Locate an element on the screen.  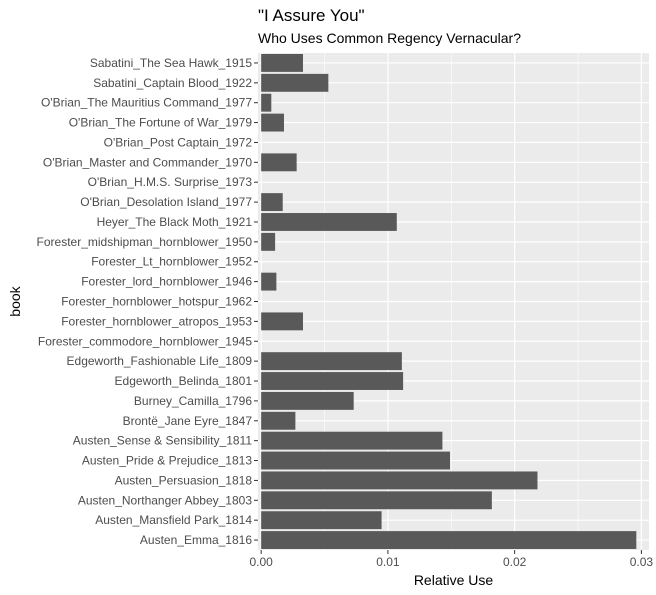
chart-subtitle: Who Uses Common Regency Vernacular? is located at coordinates (390, 38).